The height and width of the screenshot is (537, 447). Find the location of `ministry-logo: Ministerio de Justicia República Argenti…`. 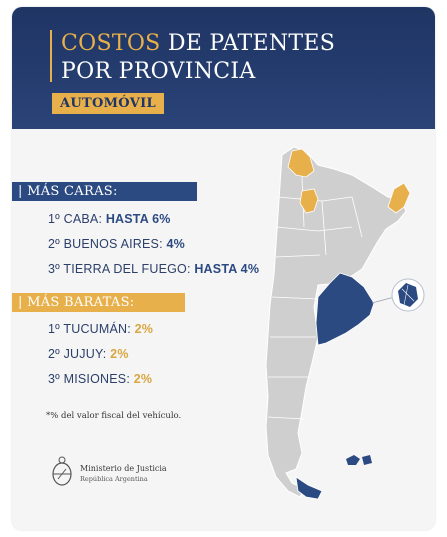

ministry-logo: Ministerio de Justicia República Argenti… is located at coordinates (115, 473).